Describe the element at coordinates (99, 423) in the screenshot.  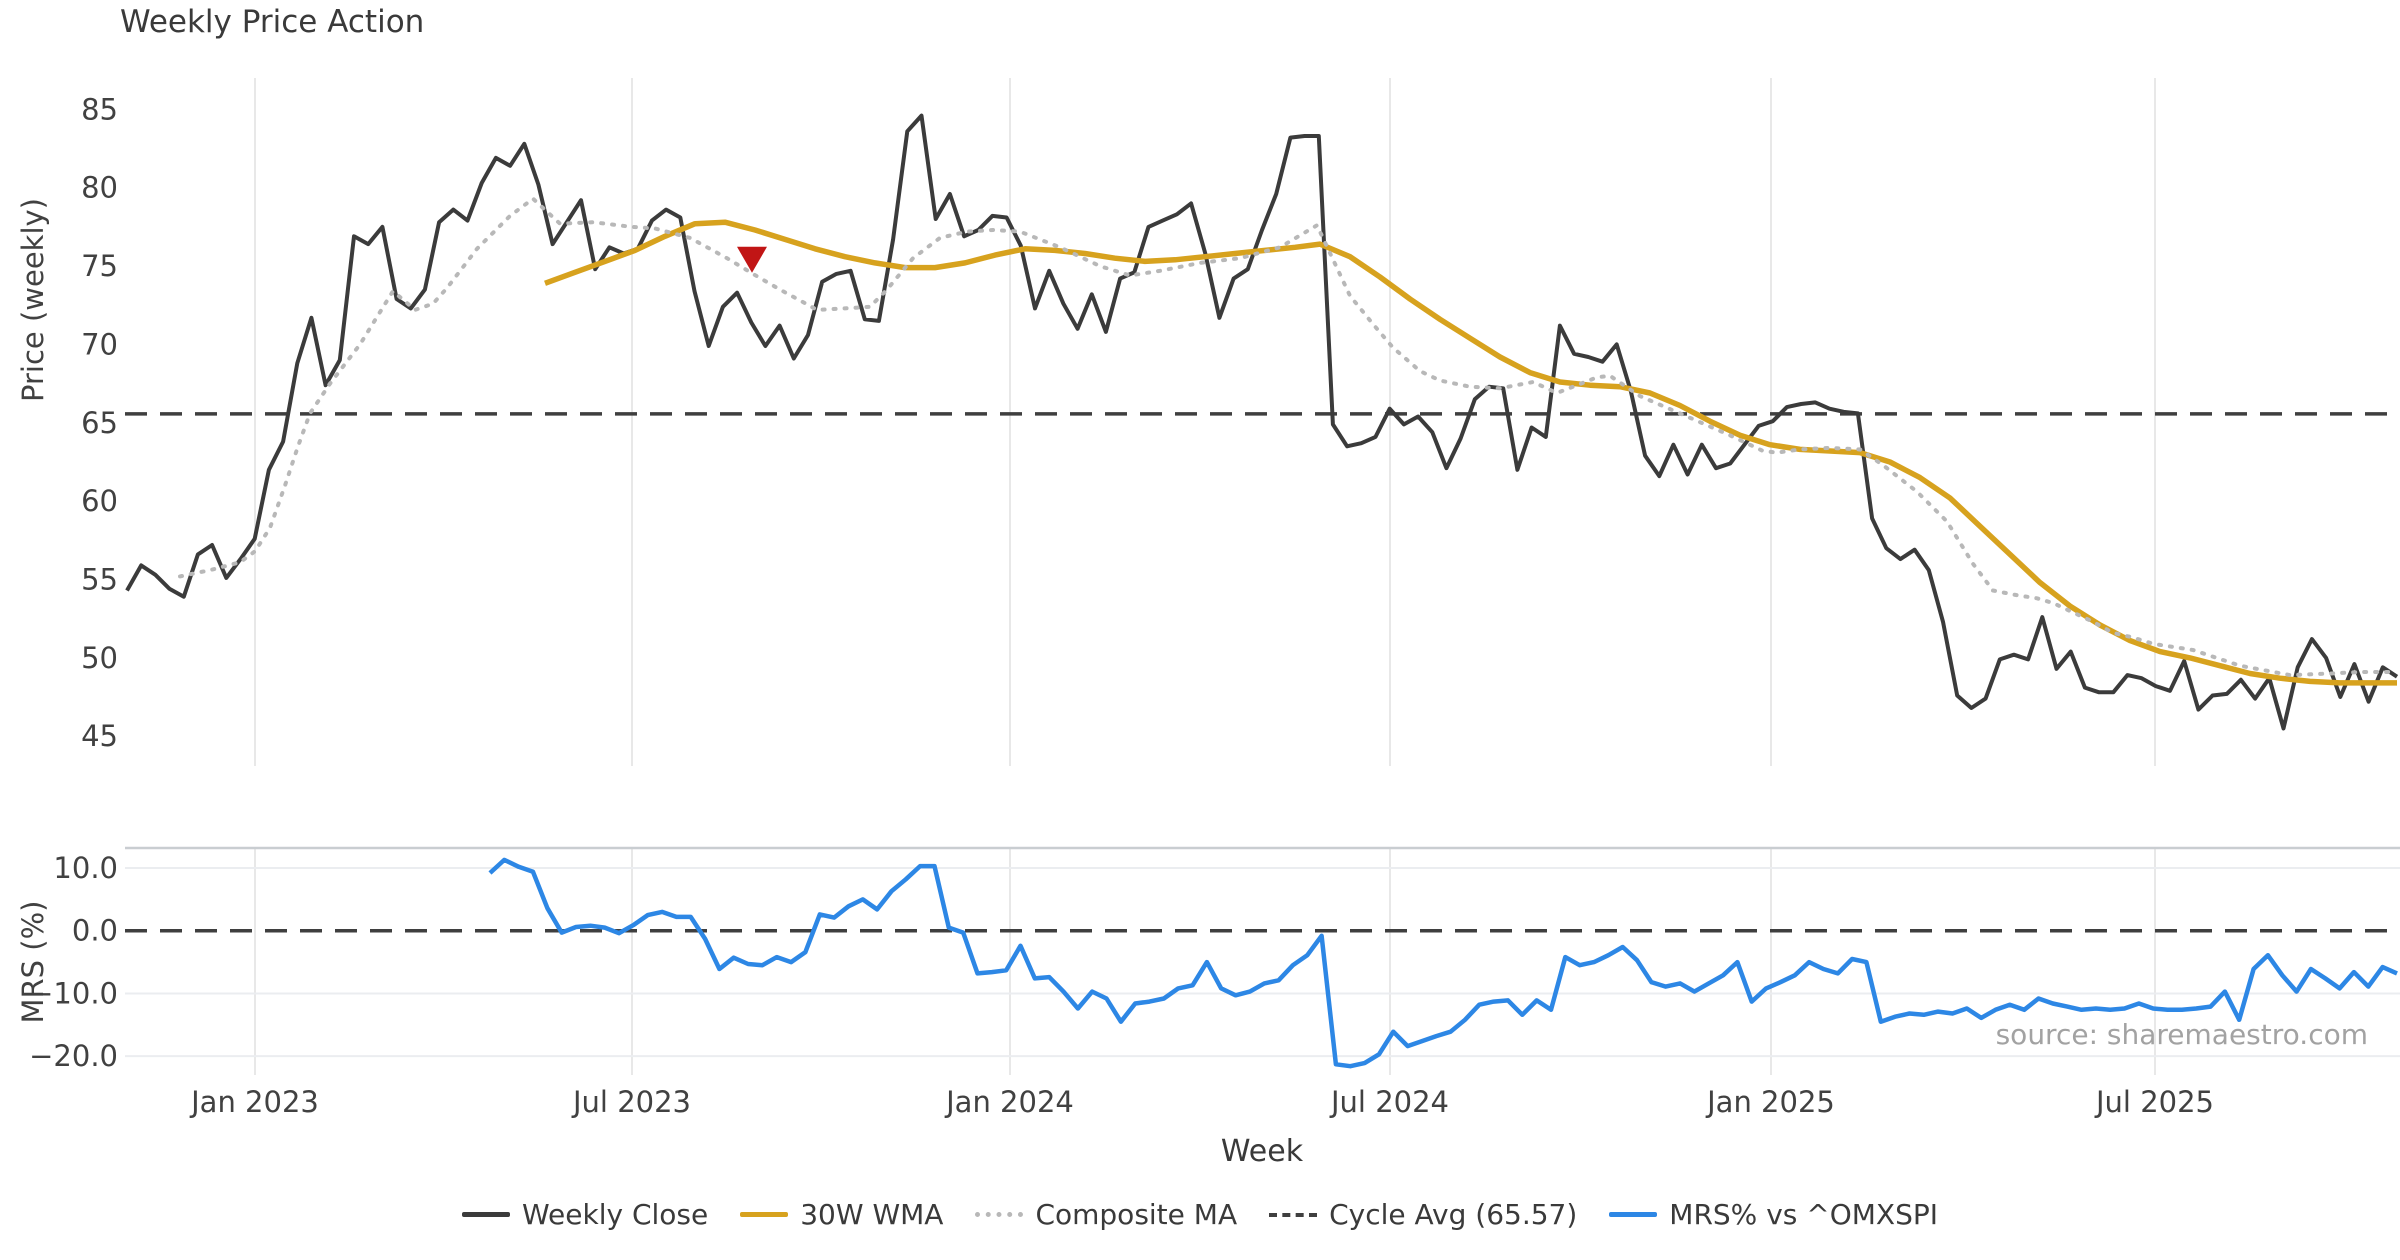
I see `y-tick-label: 65` at that location.